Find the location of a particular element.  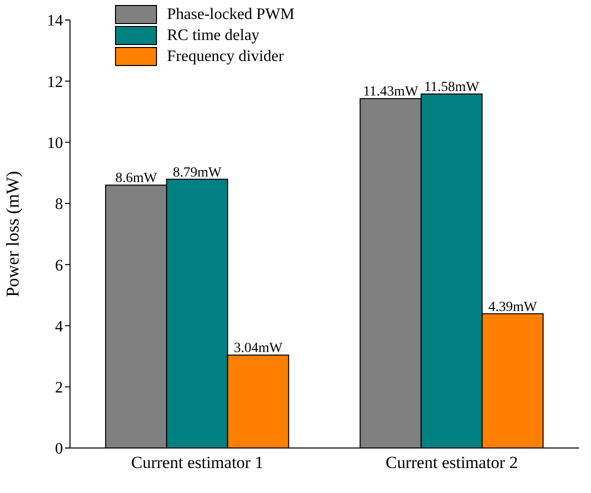

y-tick-label: 2 is located at coordinates (59, 388).